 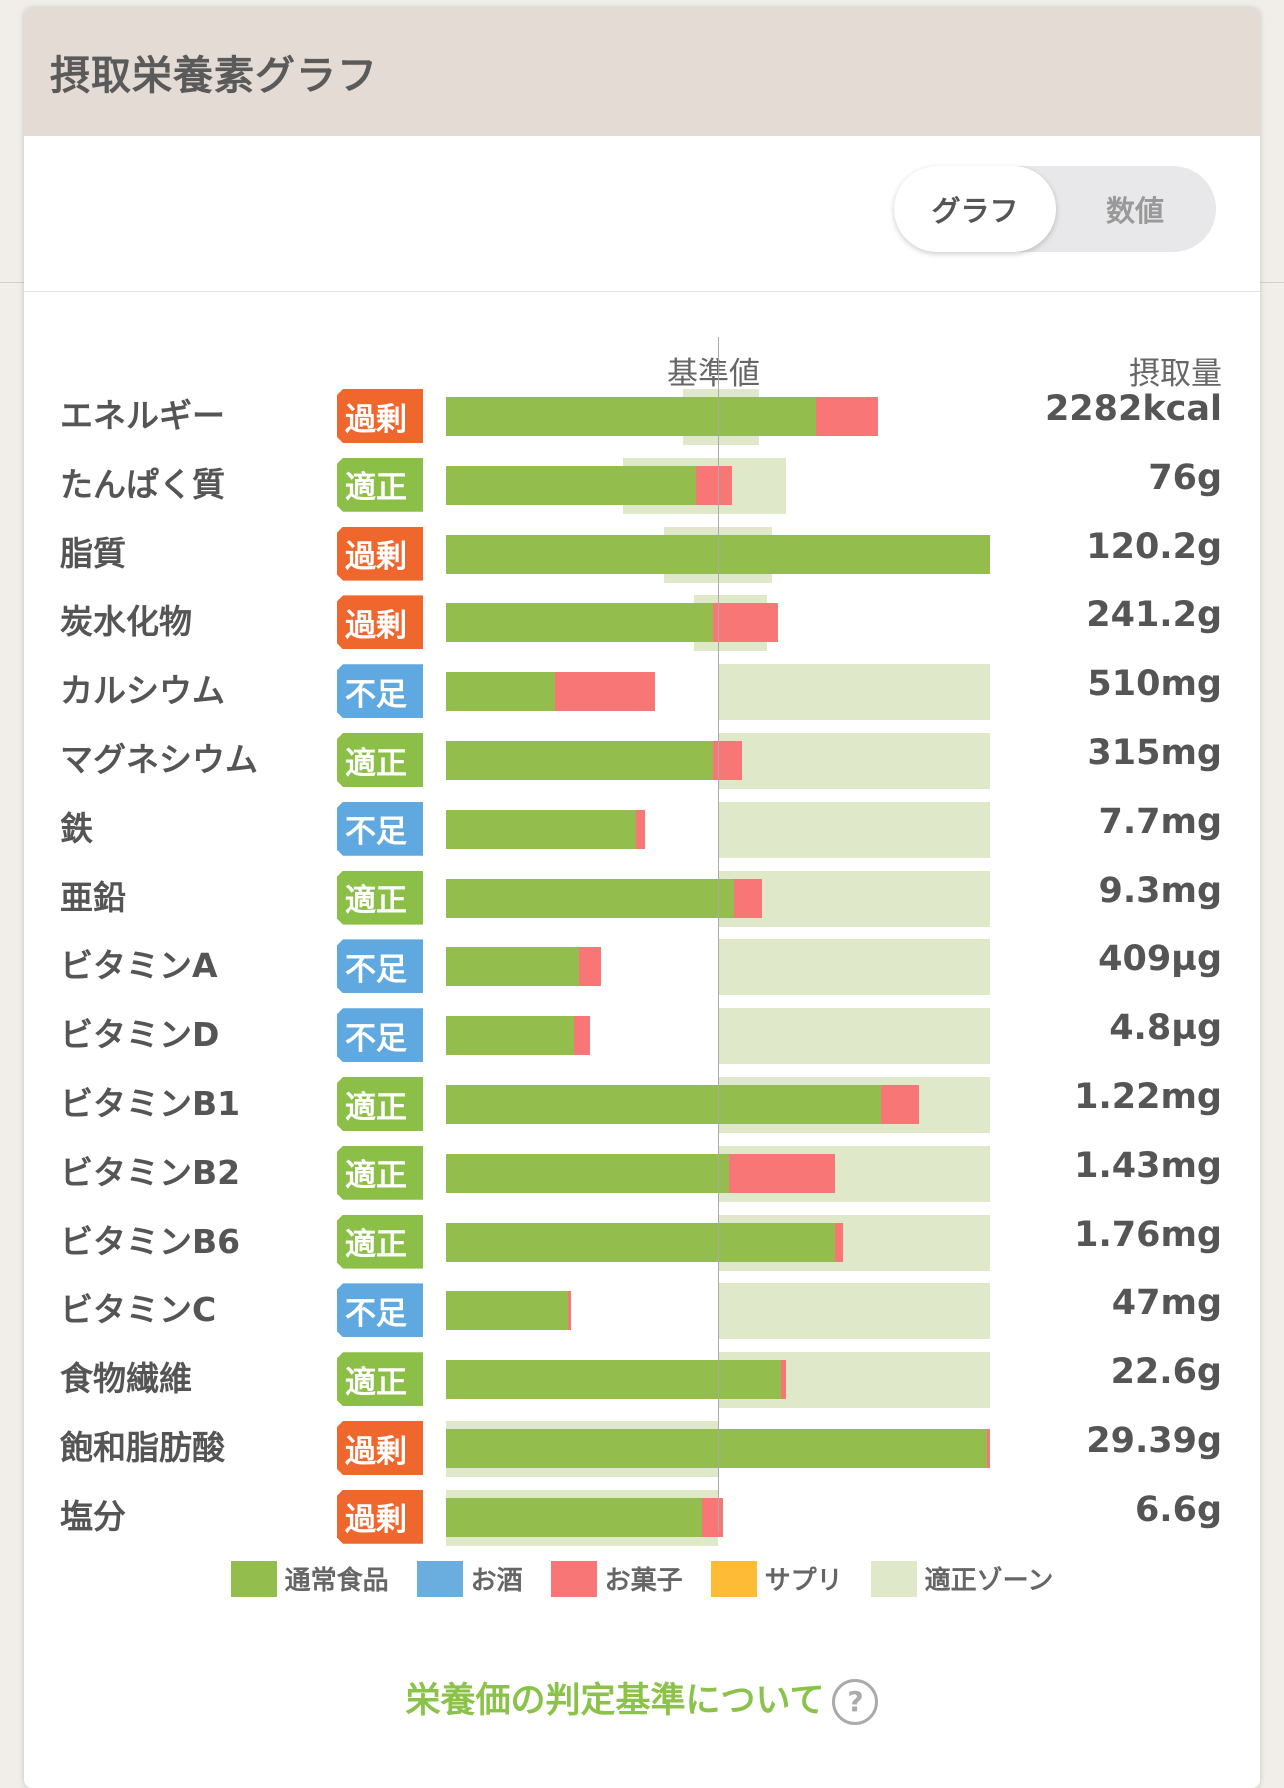 I want to click on help-icon: ?, so click(x=855, y=1702).